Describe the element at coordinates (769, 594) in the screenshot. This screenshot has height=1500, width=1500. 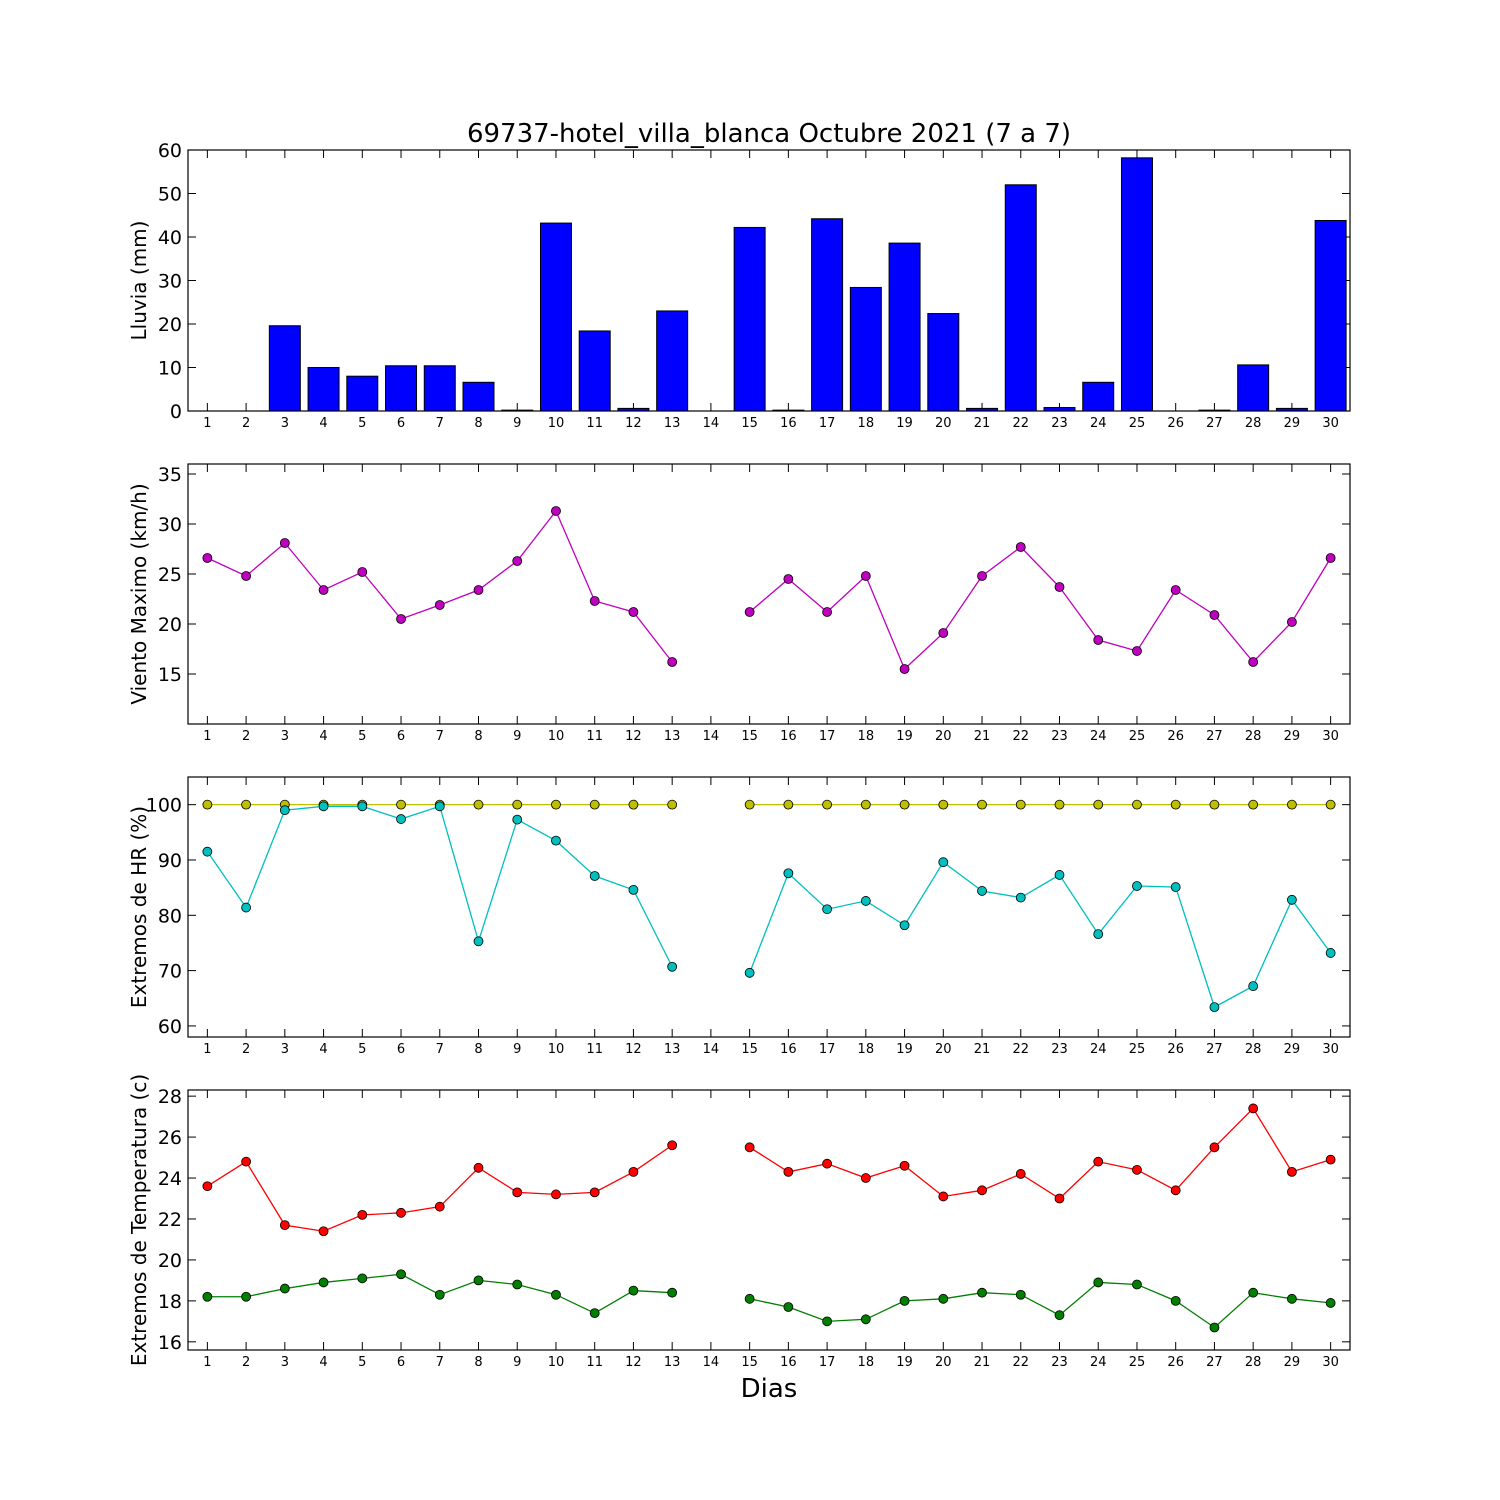
I see `plot-frame` at that location.